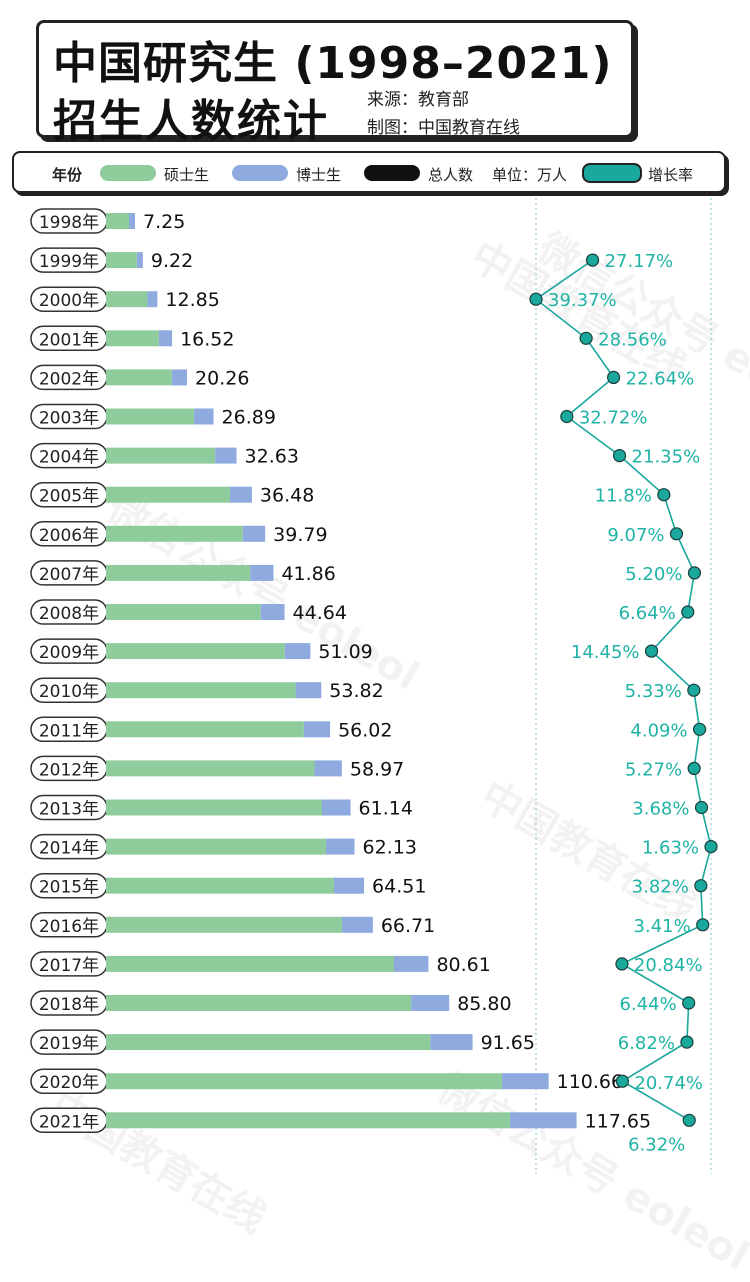 The width and height of the screenshot is (750, 1282). What do you see at coordinates (443, 128) in the screenshot?
I see `maker-text: 制图：中国教育在线` at bounding box center [443, 128].